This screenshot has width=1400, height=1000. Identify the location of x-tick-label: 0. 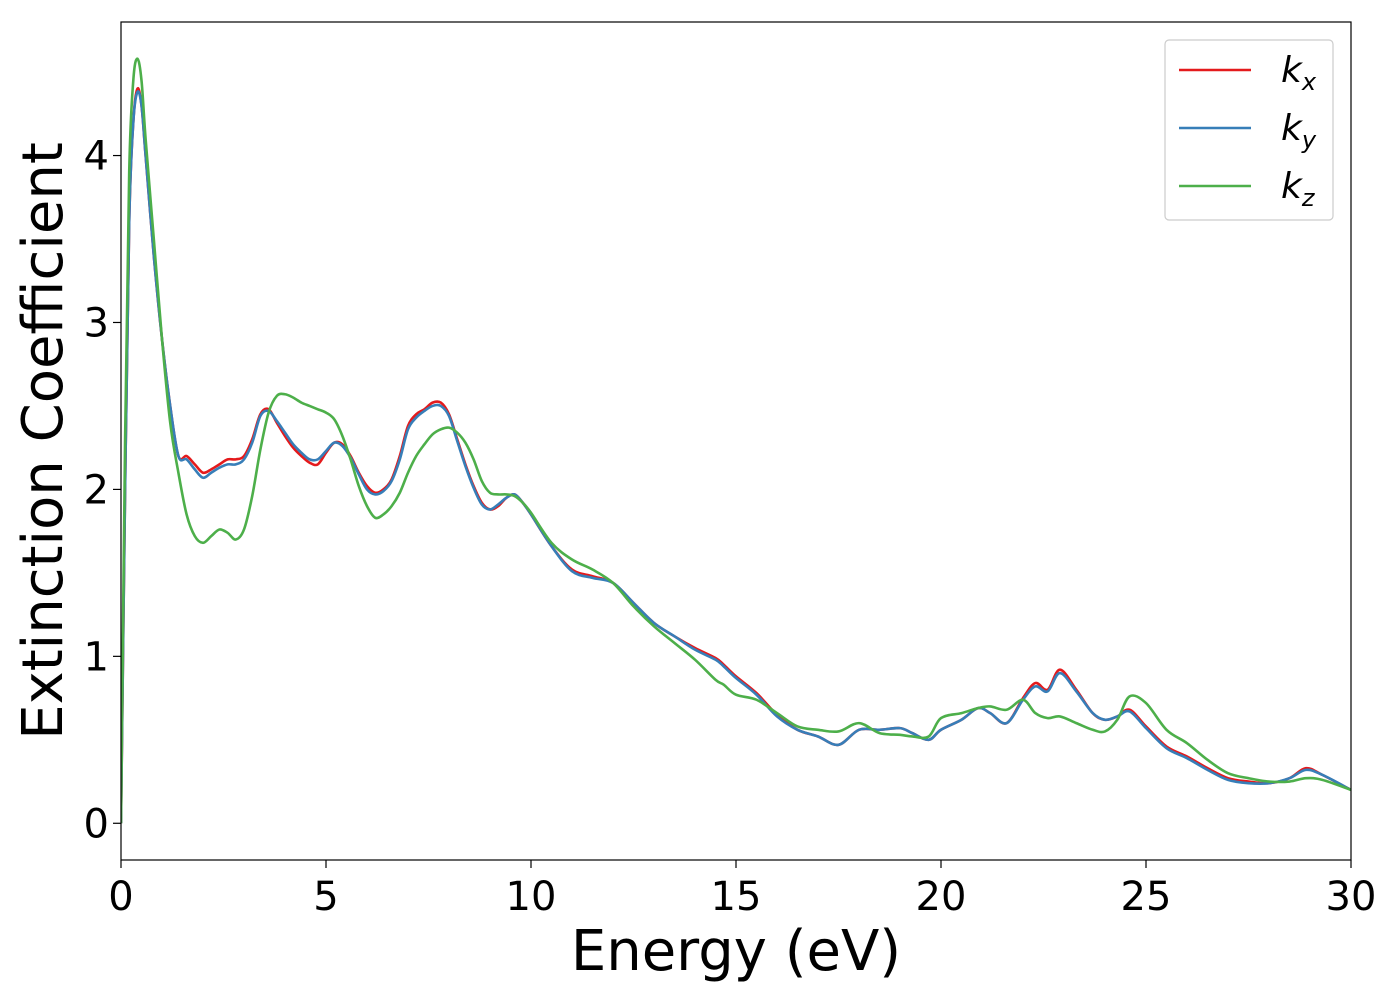
(120, 897).